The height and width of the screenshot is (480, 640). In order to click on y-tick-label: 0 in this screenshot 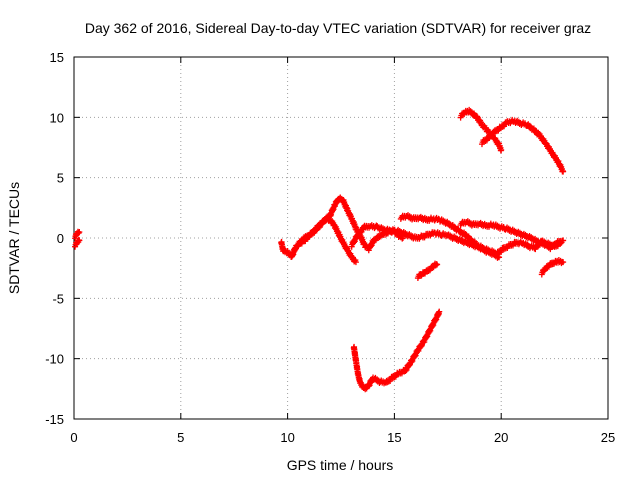, I will do `click(60, 238)`.